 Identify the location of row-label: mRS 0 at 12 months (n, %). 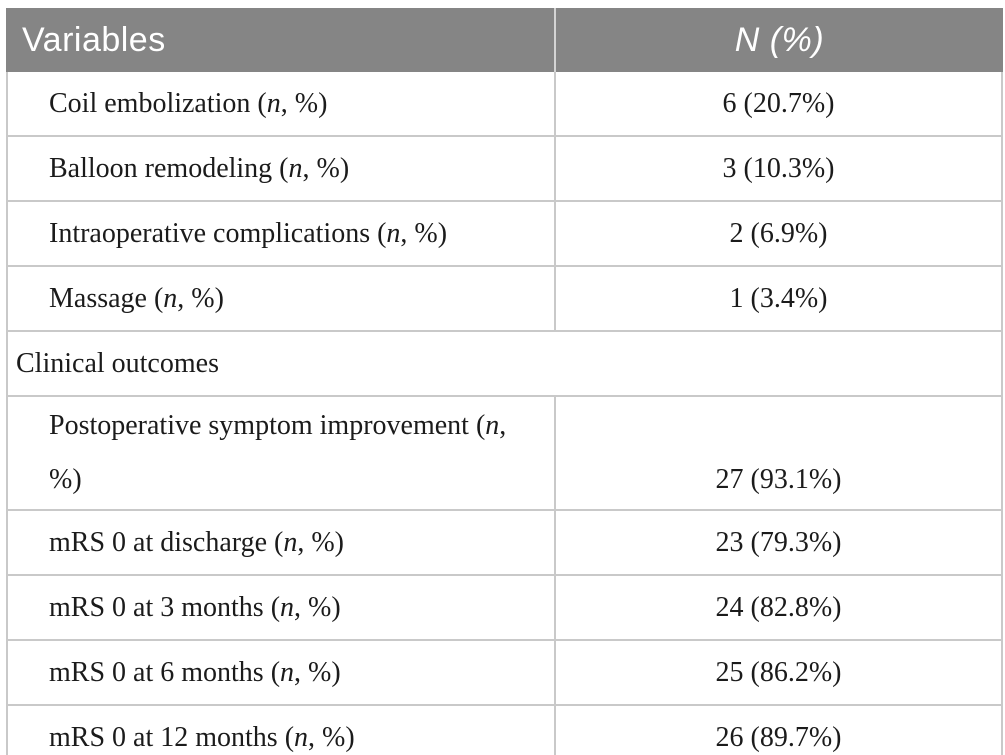
(280, 730).